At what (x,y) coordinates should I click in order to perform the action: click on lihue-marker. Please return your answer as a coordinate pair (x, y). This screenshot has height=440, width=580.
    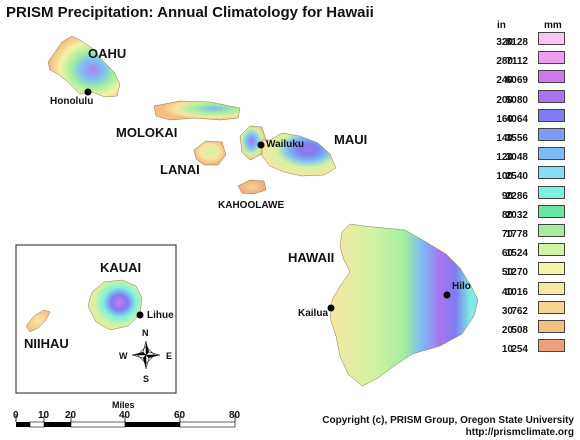
    Looking at the image, I should click on (140, 315).